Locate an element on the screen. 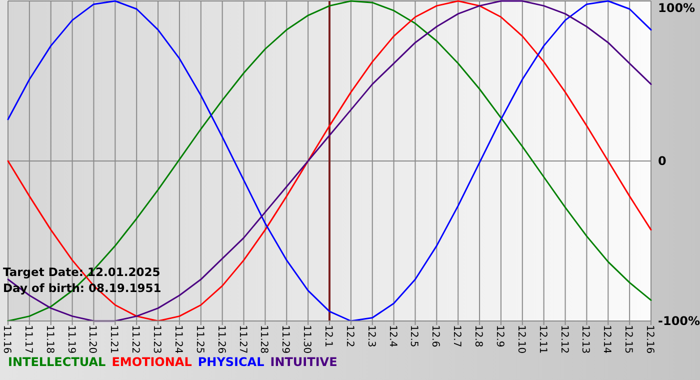 The image size is (700, 380). x-tick-label: 11.24 is located at coordinates (178, 339).